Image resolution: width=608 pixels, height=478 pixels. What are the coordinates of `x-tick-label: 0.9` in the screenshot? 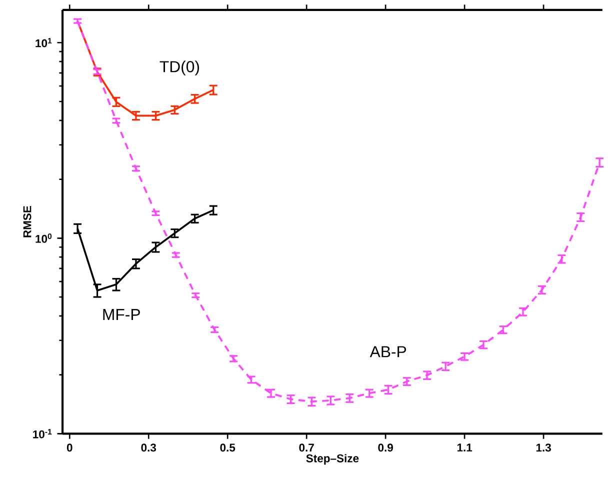 It's located at (385, 447).